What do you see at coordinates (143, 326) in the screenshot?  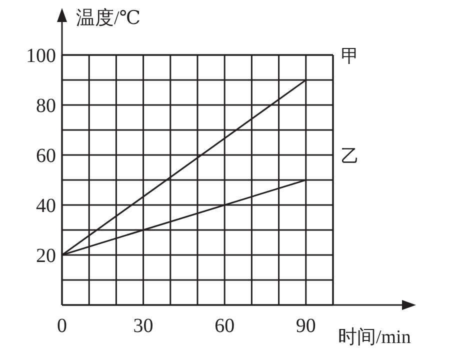 I see `x-tick-label: 30` at bounding box center [143, 326].